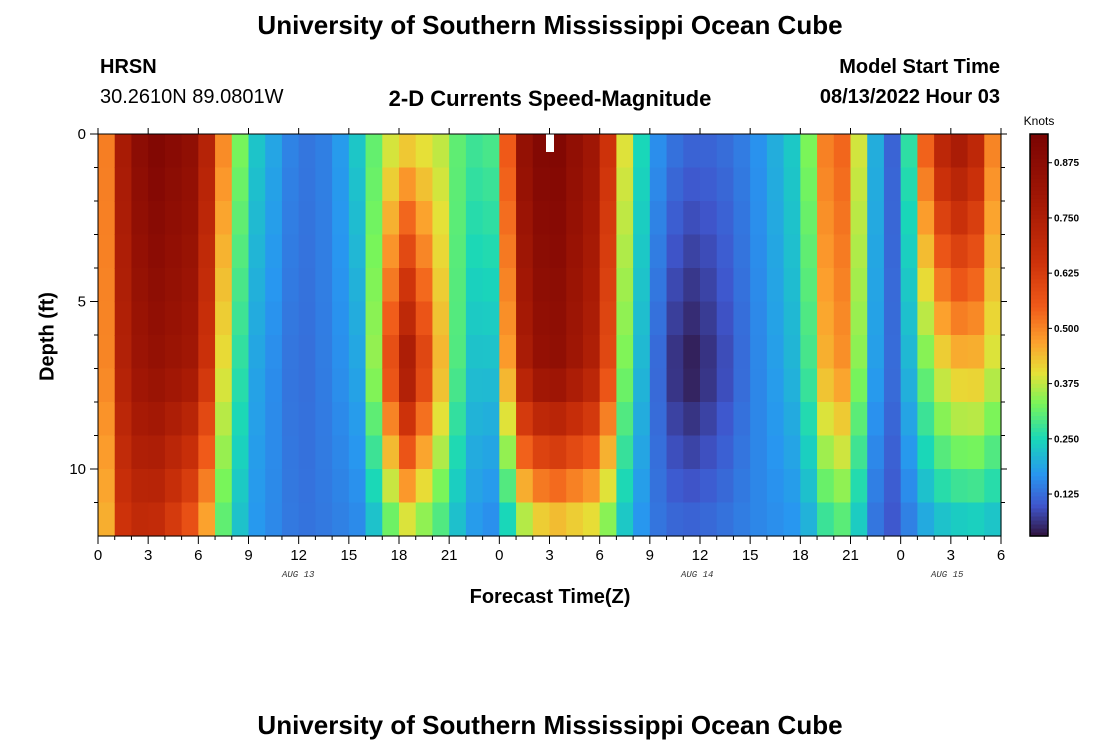 The width and height of the screenshot is (1100, 750). Describe the element at coordinates (399, 555) in the screenshot. I see `x-tick-label: 18` at that location.